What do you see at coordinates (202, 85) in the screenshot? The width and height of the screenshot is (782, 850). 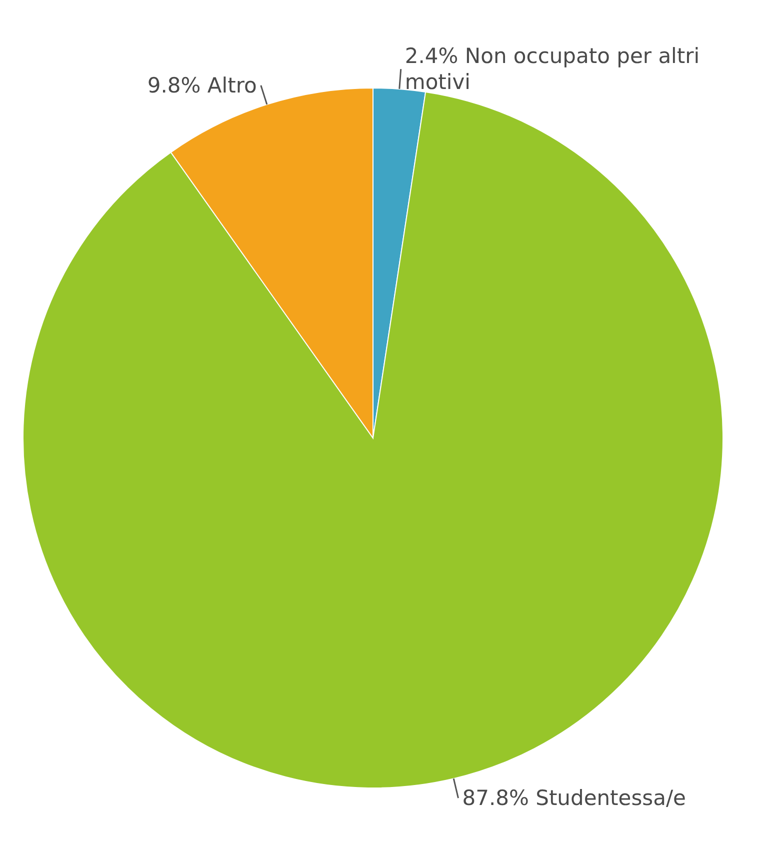 I see `slice-label: 9.8% Altro` at bounding box center [202, 85].